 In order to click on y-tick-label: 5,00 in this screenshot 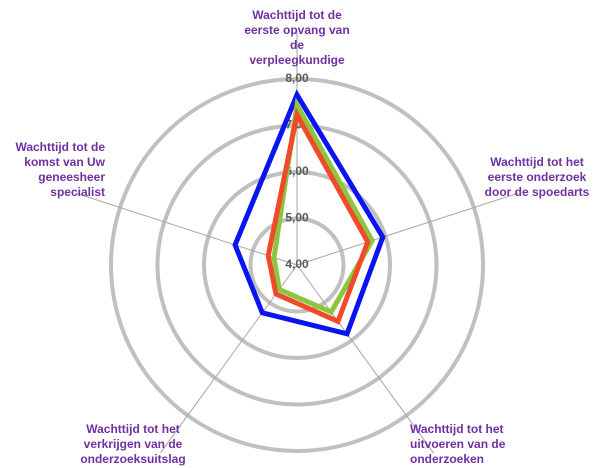, I will do `click(297, 218)`.